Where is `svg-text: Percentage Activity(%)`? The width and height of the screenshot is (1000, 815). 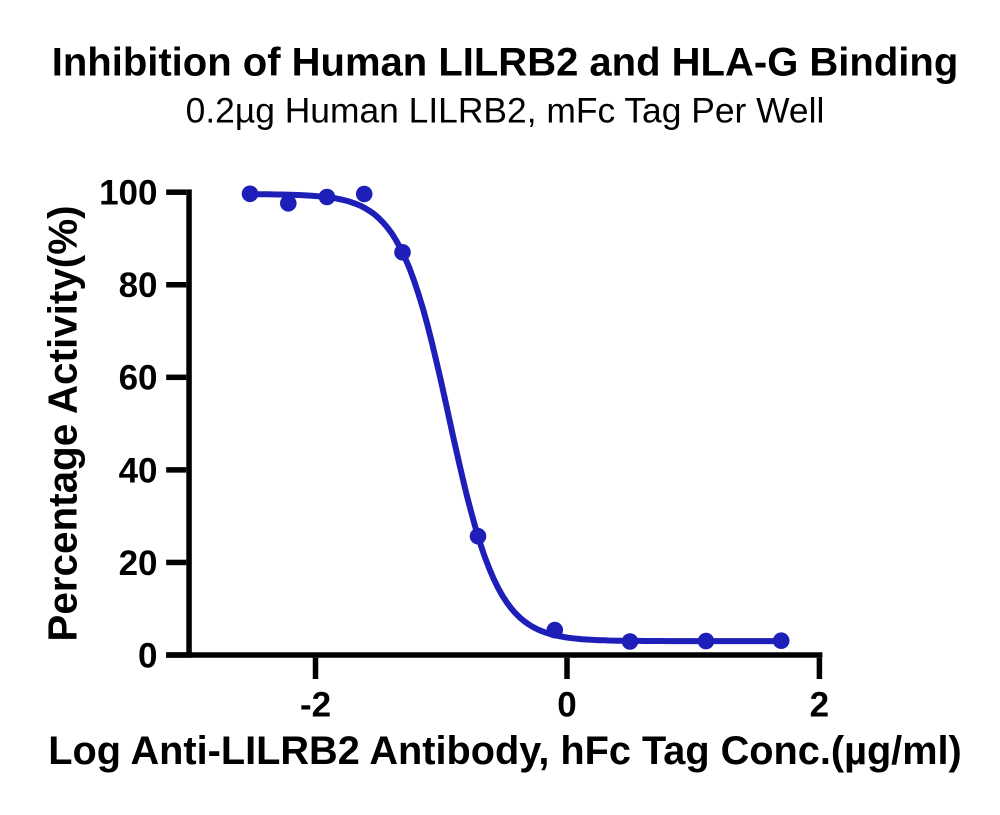 svg-text: Percentage Activity(%) is located at coordinates (63, 423).